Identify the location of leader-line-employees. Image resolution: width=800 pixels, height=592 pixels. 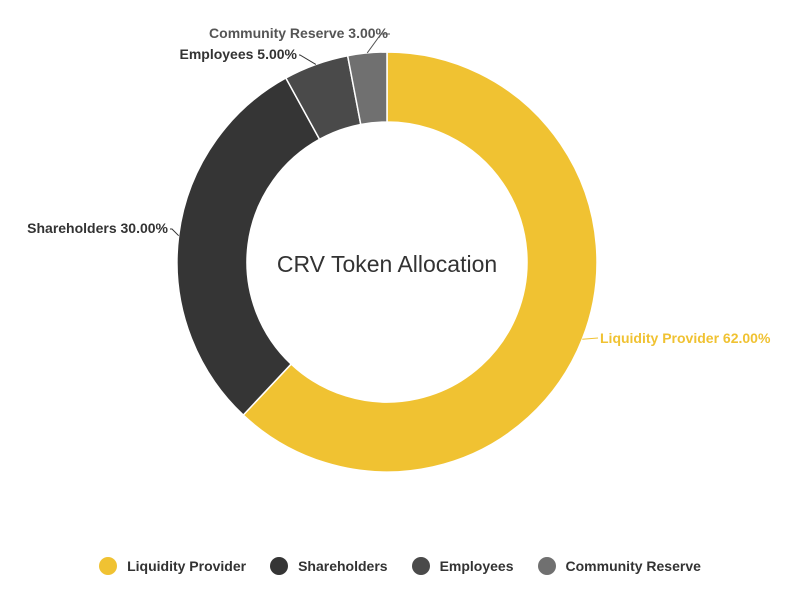
(308, 59).